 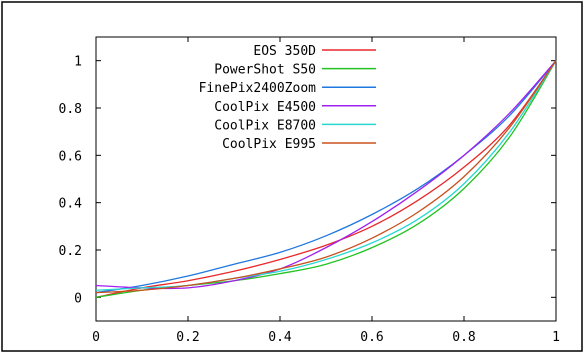 What do you see at coordinates (269, 144) in the screenshot?
I see `legend-label: CoolPix E995` at bounding box center [269, 144].